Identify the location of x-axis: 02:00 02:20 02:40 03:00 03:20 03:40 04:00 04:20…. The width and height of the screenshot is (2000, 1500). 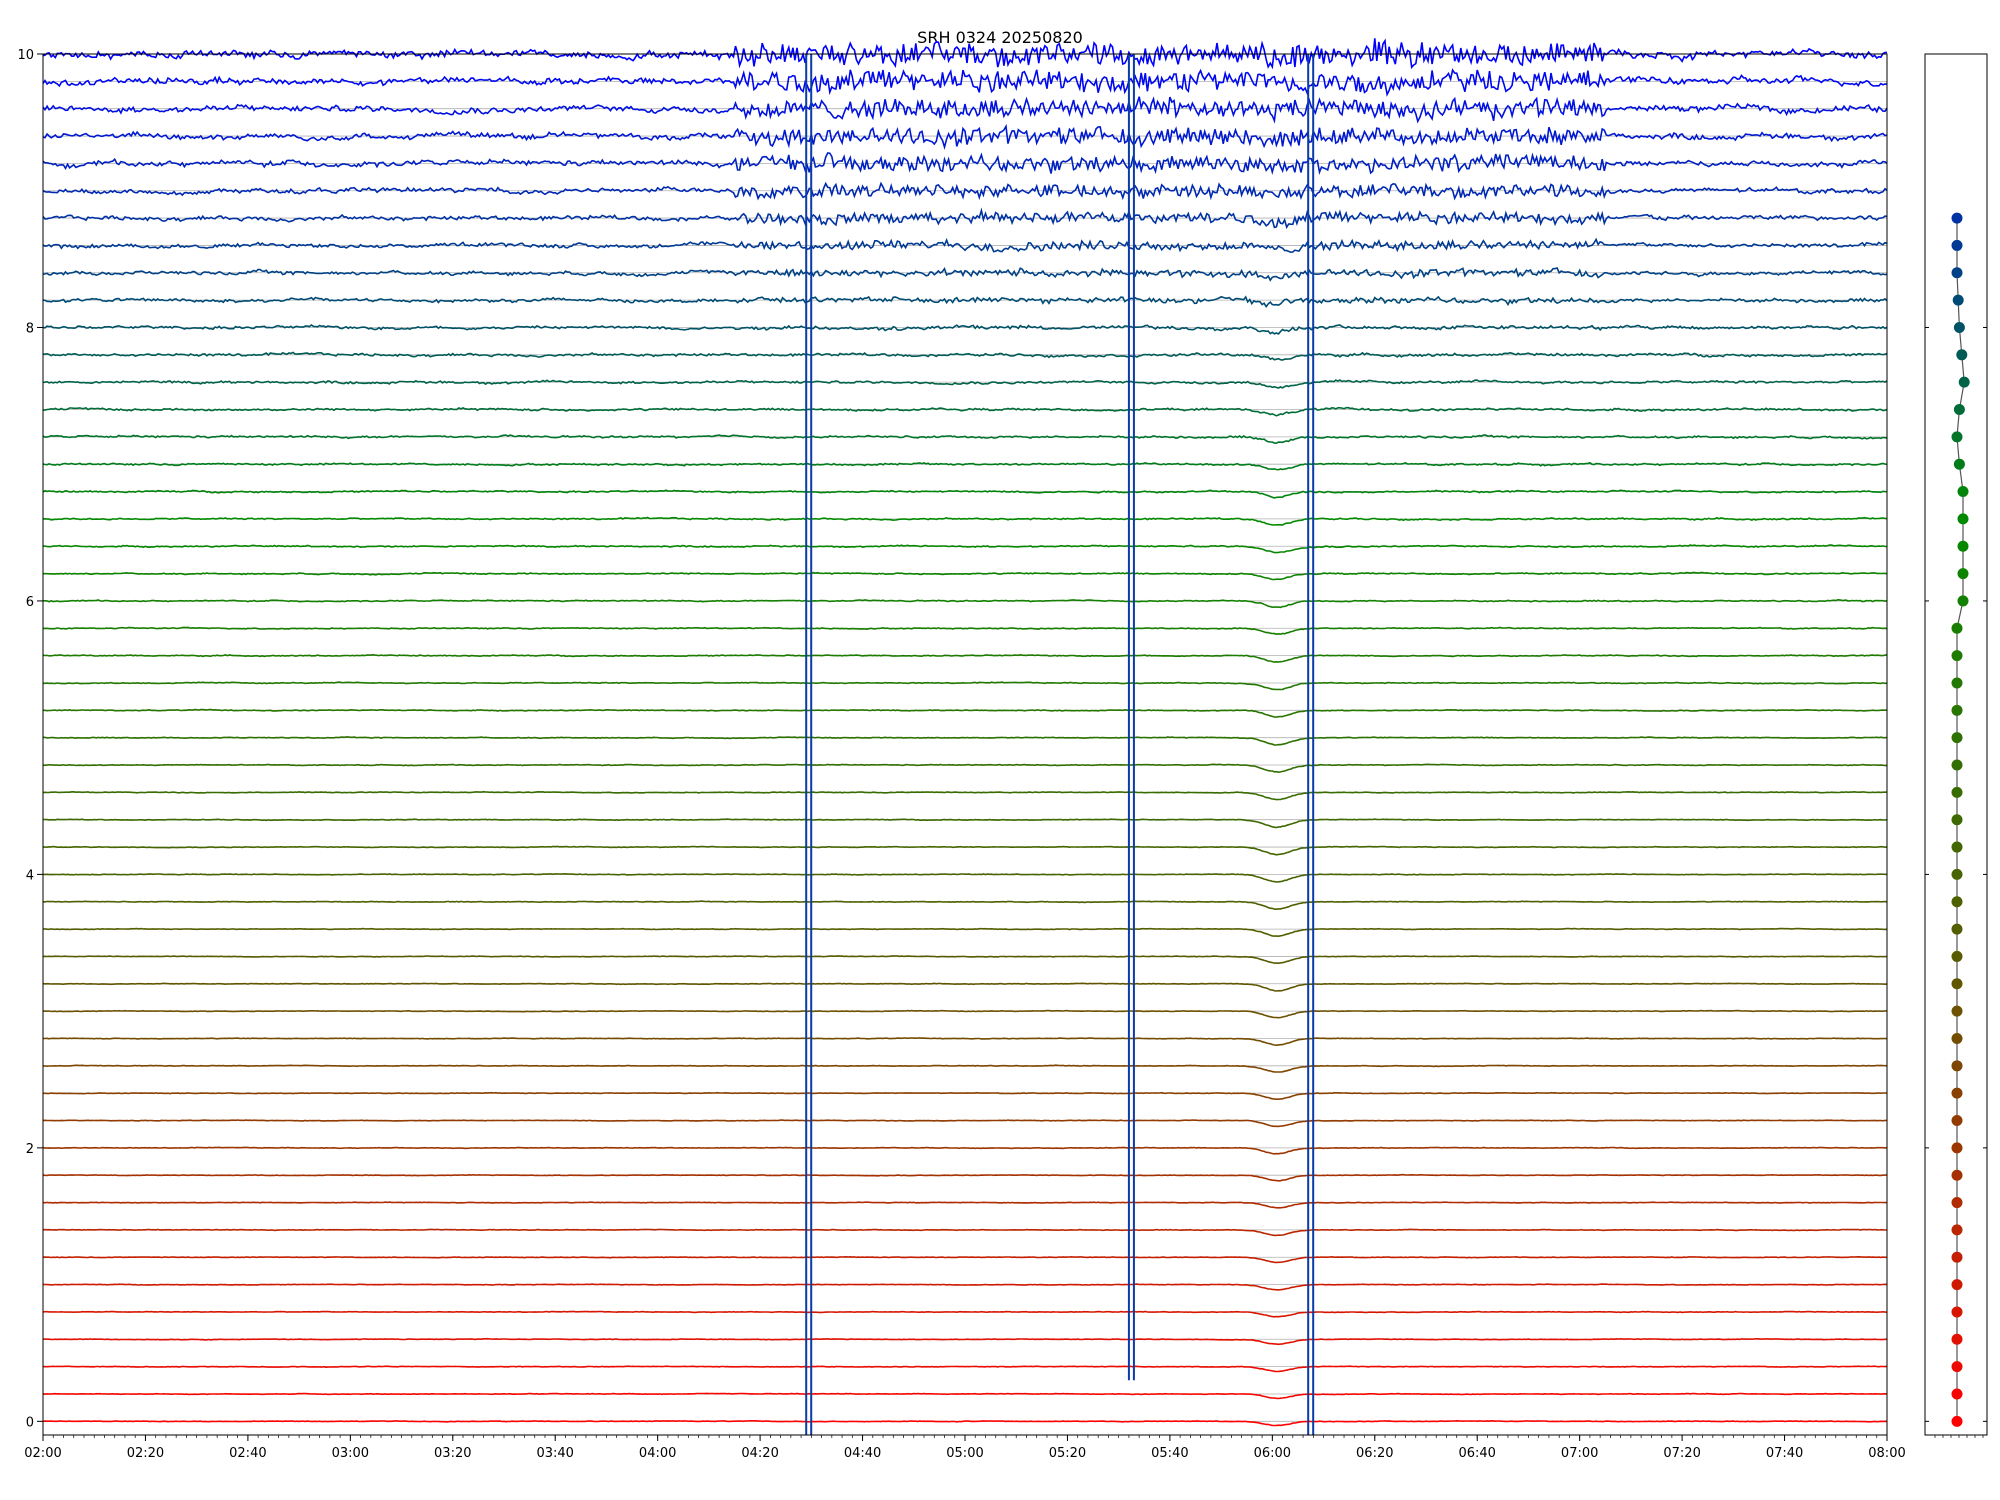
(965, 1448).